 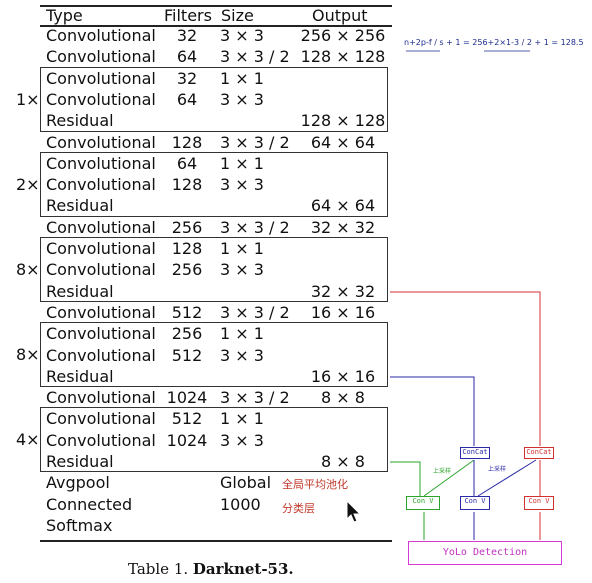 What do you see at coordinates (475, 503) in the screenshot?
I see `conv-node-blue: Con V` at bounding box center [475, 503].